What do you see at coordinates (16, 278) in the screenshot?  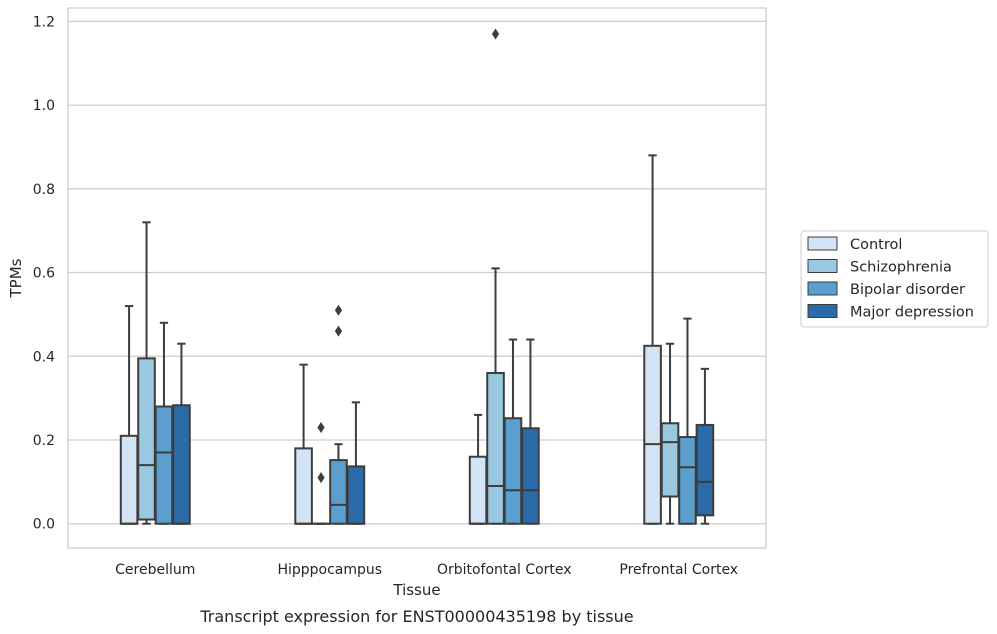 I see `y-axis-label: TPMs` at bounding box center [16, 278].